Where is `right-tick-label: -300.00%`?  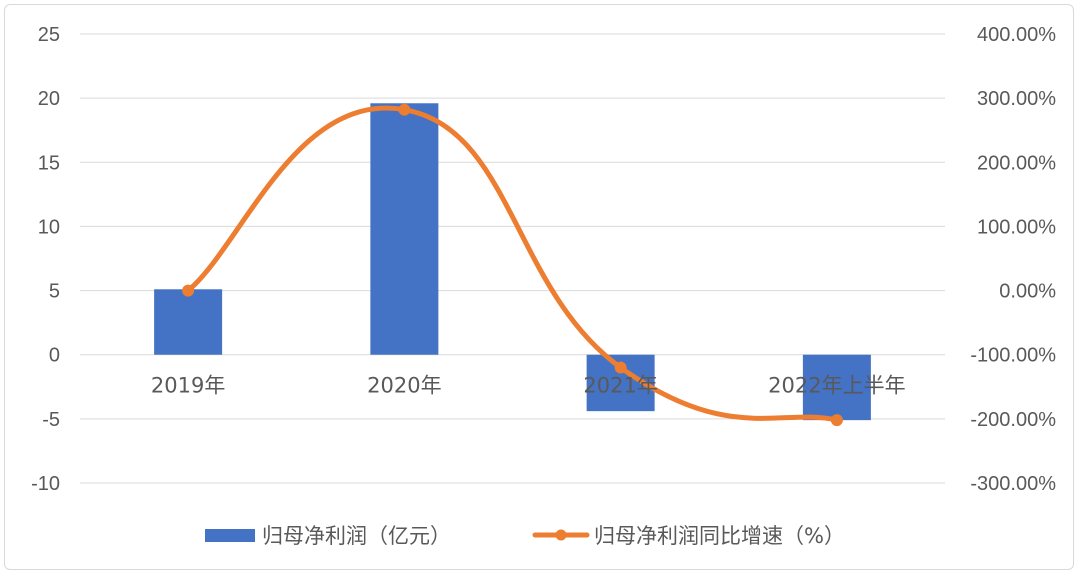 right-tick-label: -300.00% is located at coordinates (1013, 484).